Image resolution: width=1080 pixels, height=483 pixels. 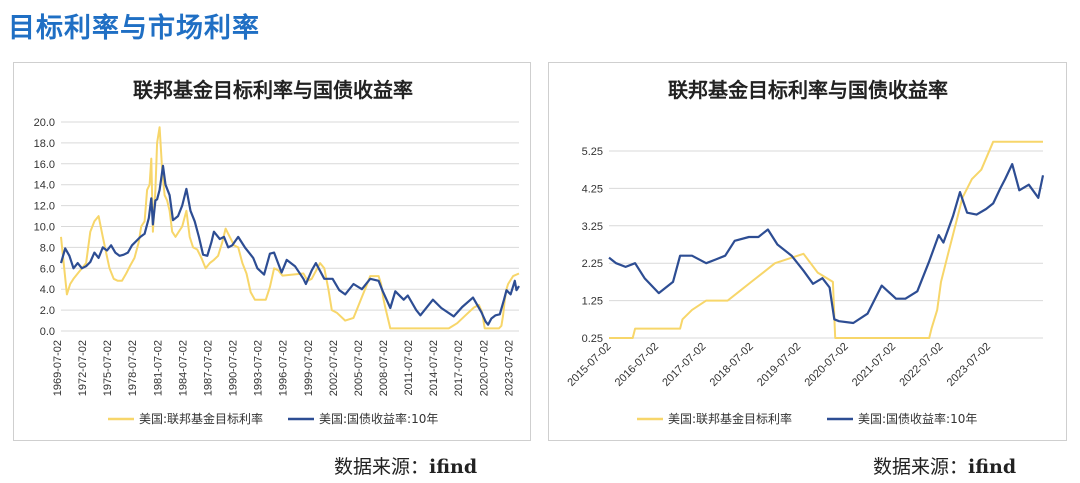 I want to click on y-tick-label: 4.0, so click(x=47, y=290).